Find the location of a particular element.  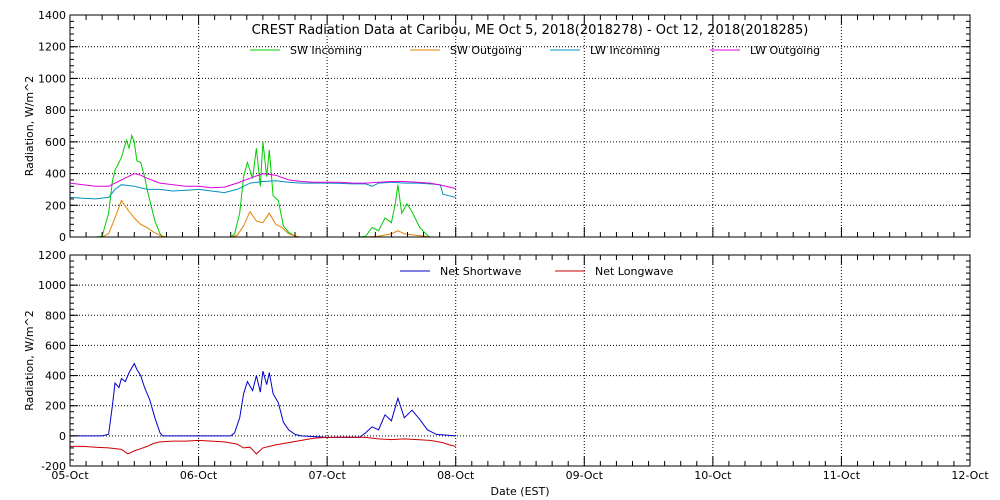

bottom-ytick-label: 1000 is located at coordinates (52, 285).